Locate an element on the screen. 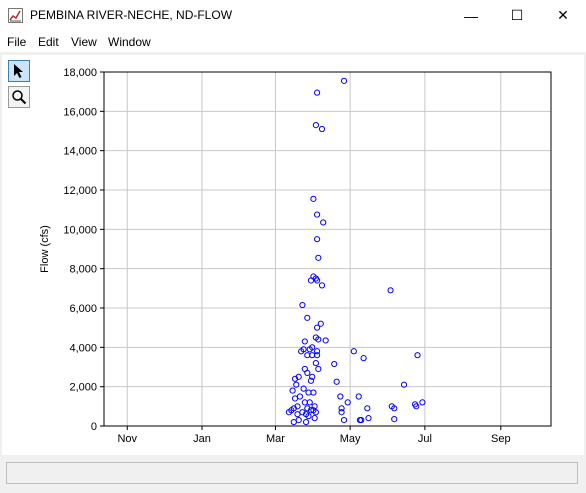 This screenshot has width=586, height=493. y-tick-label: 16,000 is located at coordinates (80, 112).